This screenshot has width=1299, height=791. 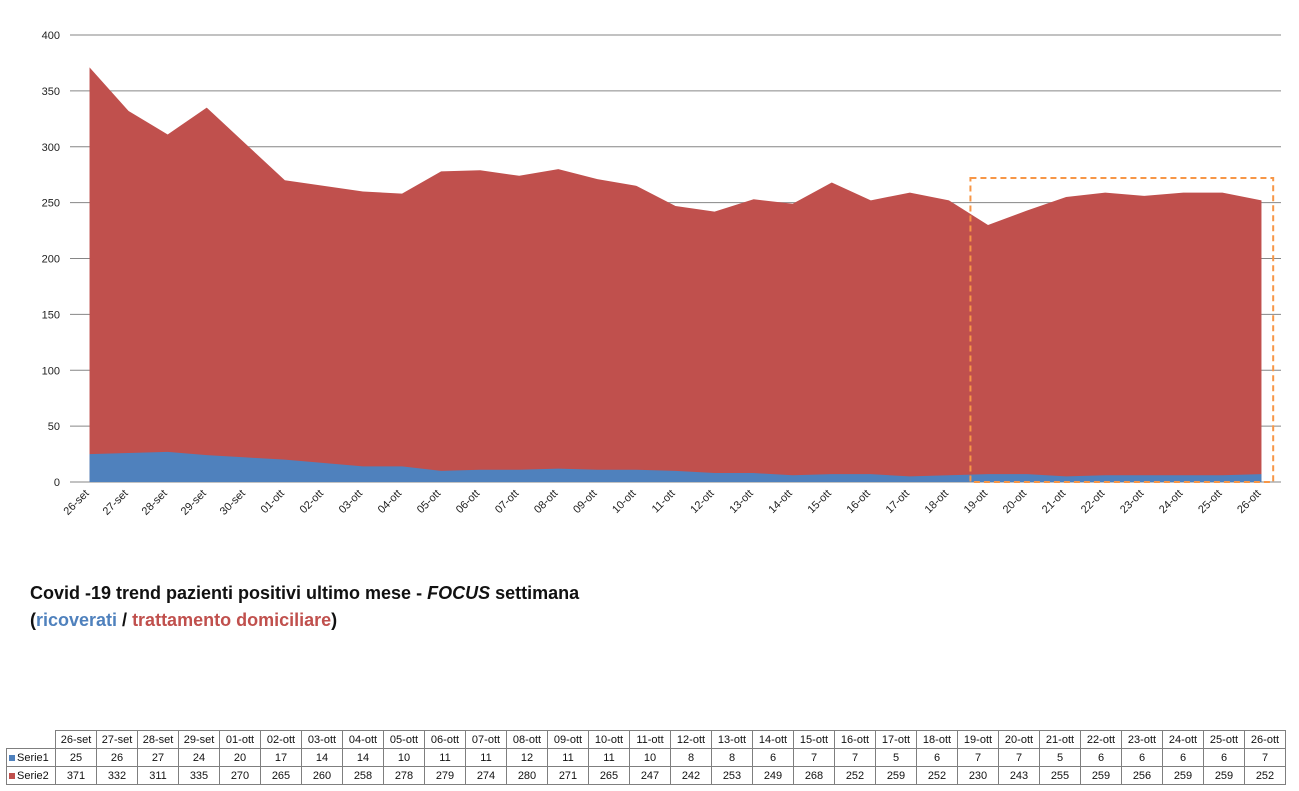 What do you see at coordinates (54, 427) in the screenshot?
I see `y-tick-label: 50` at bounding box center [54, 427].